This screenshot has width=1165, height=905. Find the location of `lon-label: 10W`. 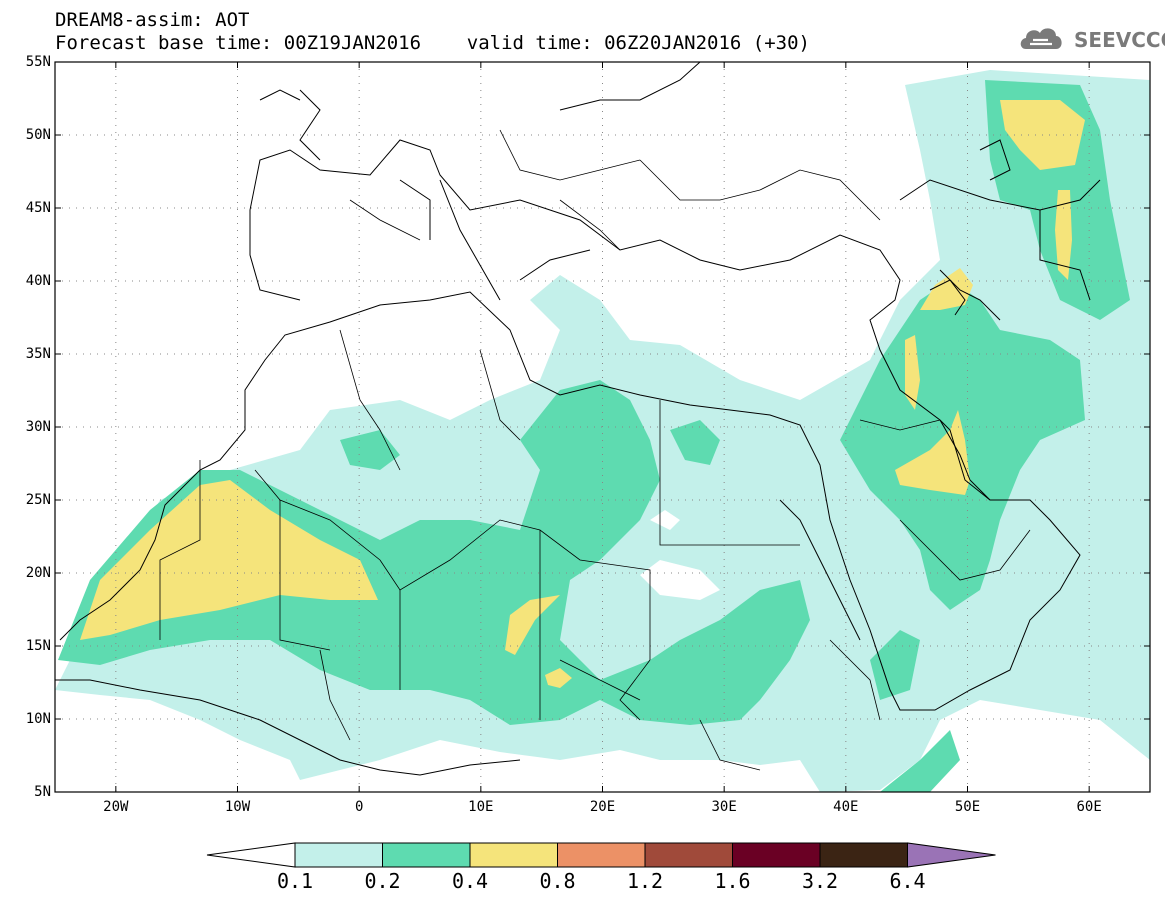

lon-label: 10W is located at coordinates (237, 807).